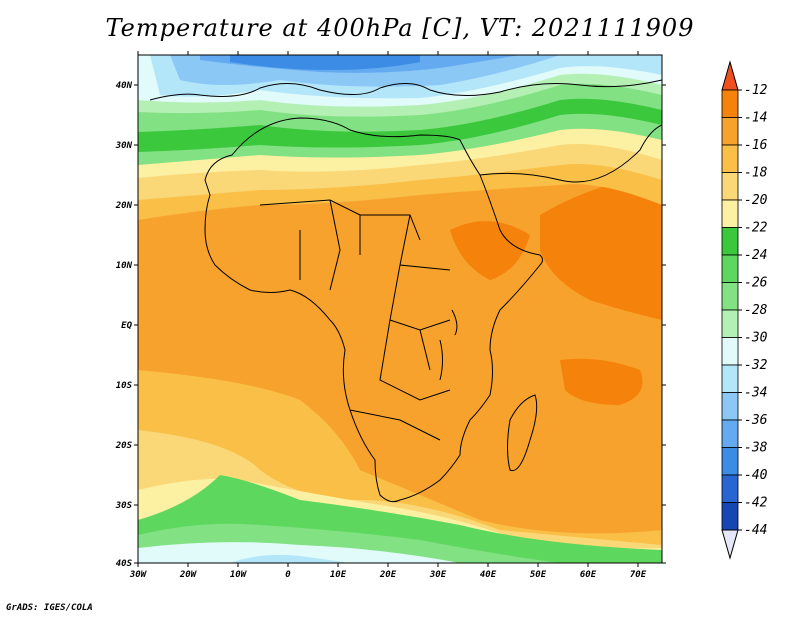  I want to click on lakes, so click(448, 345).